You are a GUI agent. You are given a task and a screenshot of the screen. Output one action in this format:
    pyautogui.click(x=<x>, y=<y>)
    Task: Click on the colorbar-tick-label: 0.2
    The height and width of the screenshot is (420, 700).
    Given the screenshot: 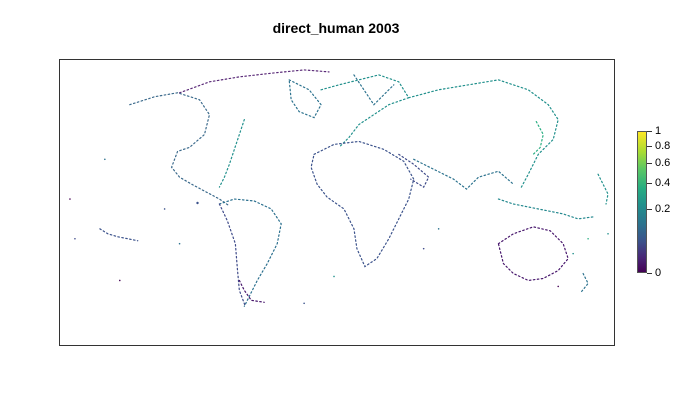 What is the action you would take?
    pyautogui.click(x=663, y=209)
    